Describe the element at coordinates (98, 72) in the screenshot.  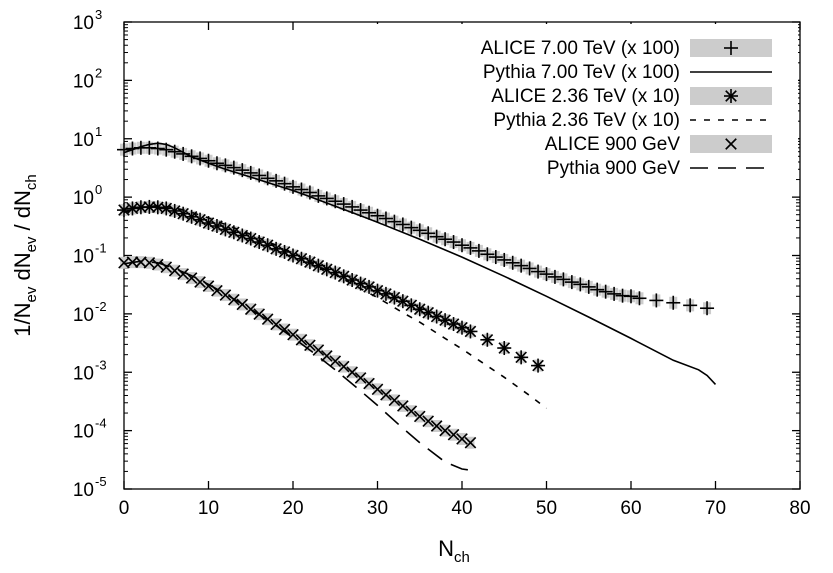
I see `y-tick-exponent: 2` at that location.